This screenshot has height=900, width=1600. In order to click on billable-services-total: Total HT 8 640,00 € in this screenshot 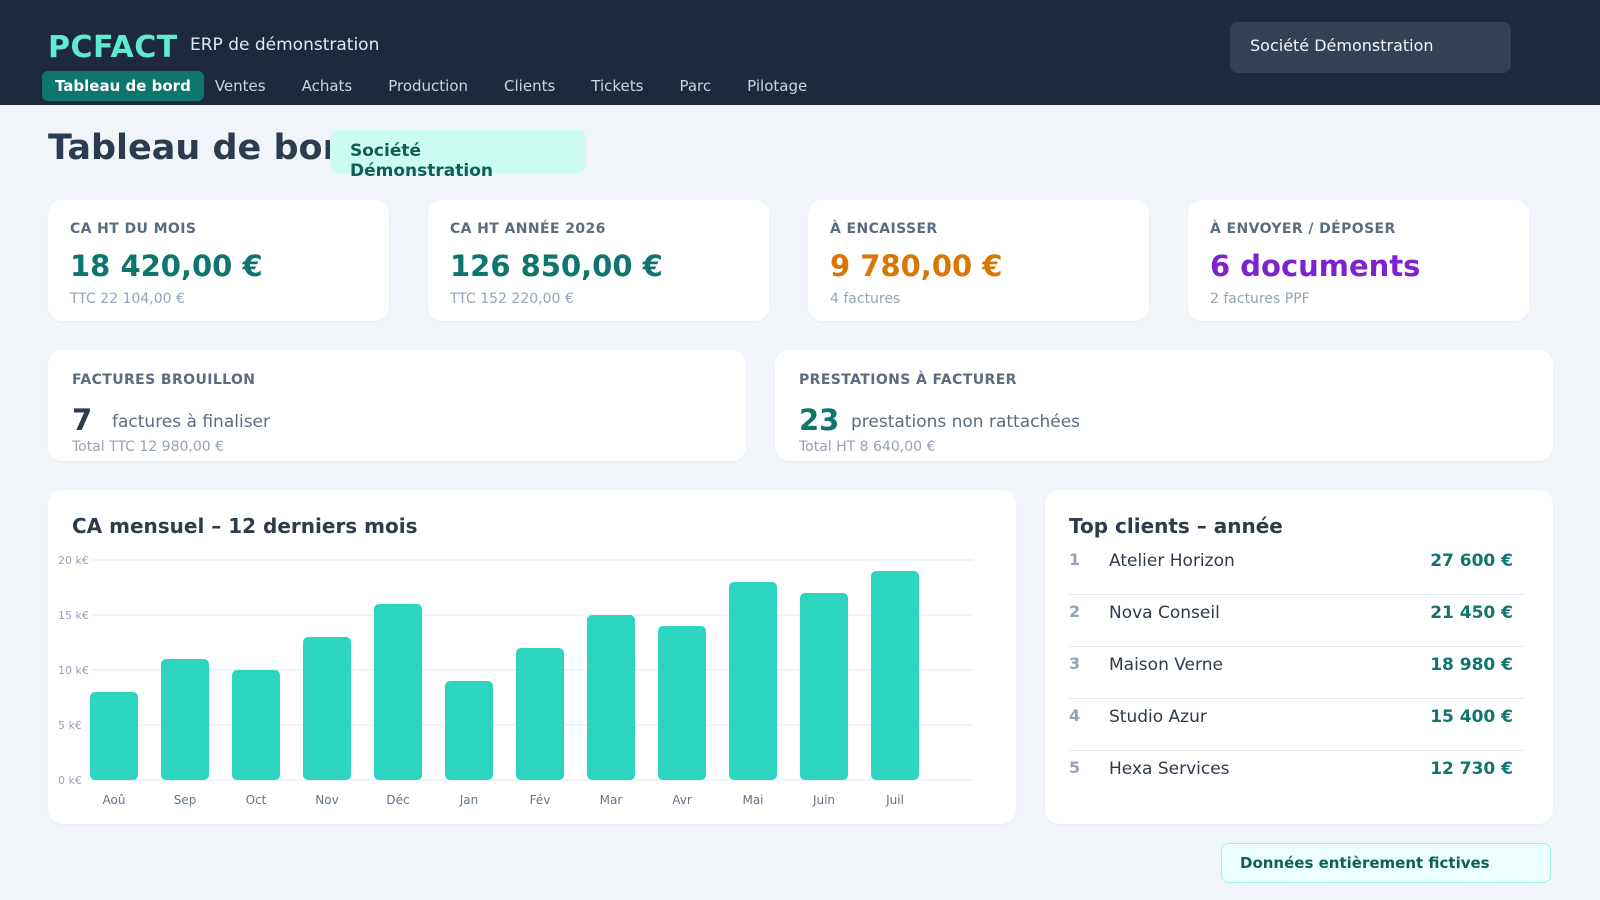, I will do `click(867, 447)`.